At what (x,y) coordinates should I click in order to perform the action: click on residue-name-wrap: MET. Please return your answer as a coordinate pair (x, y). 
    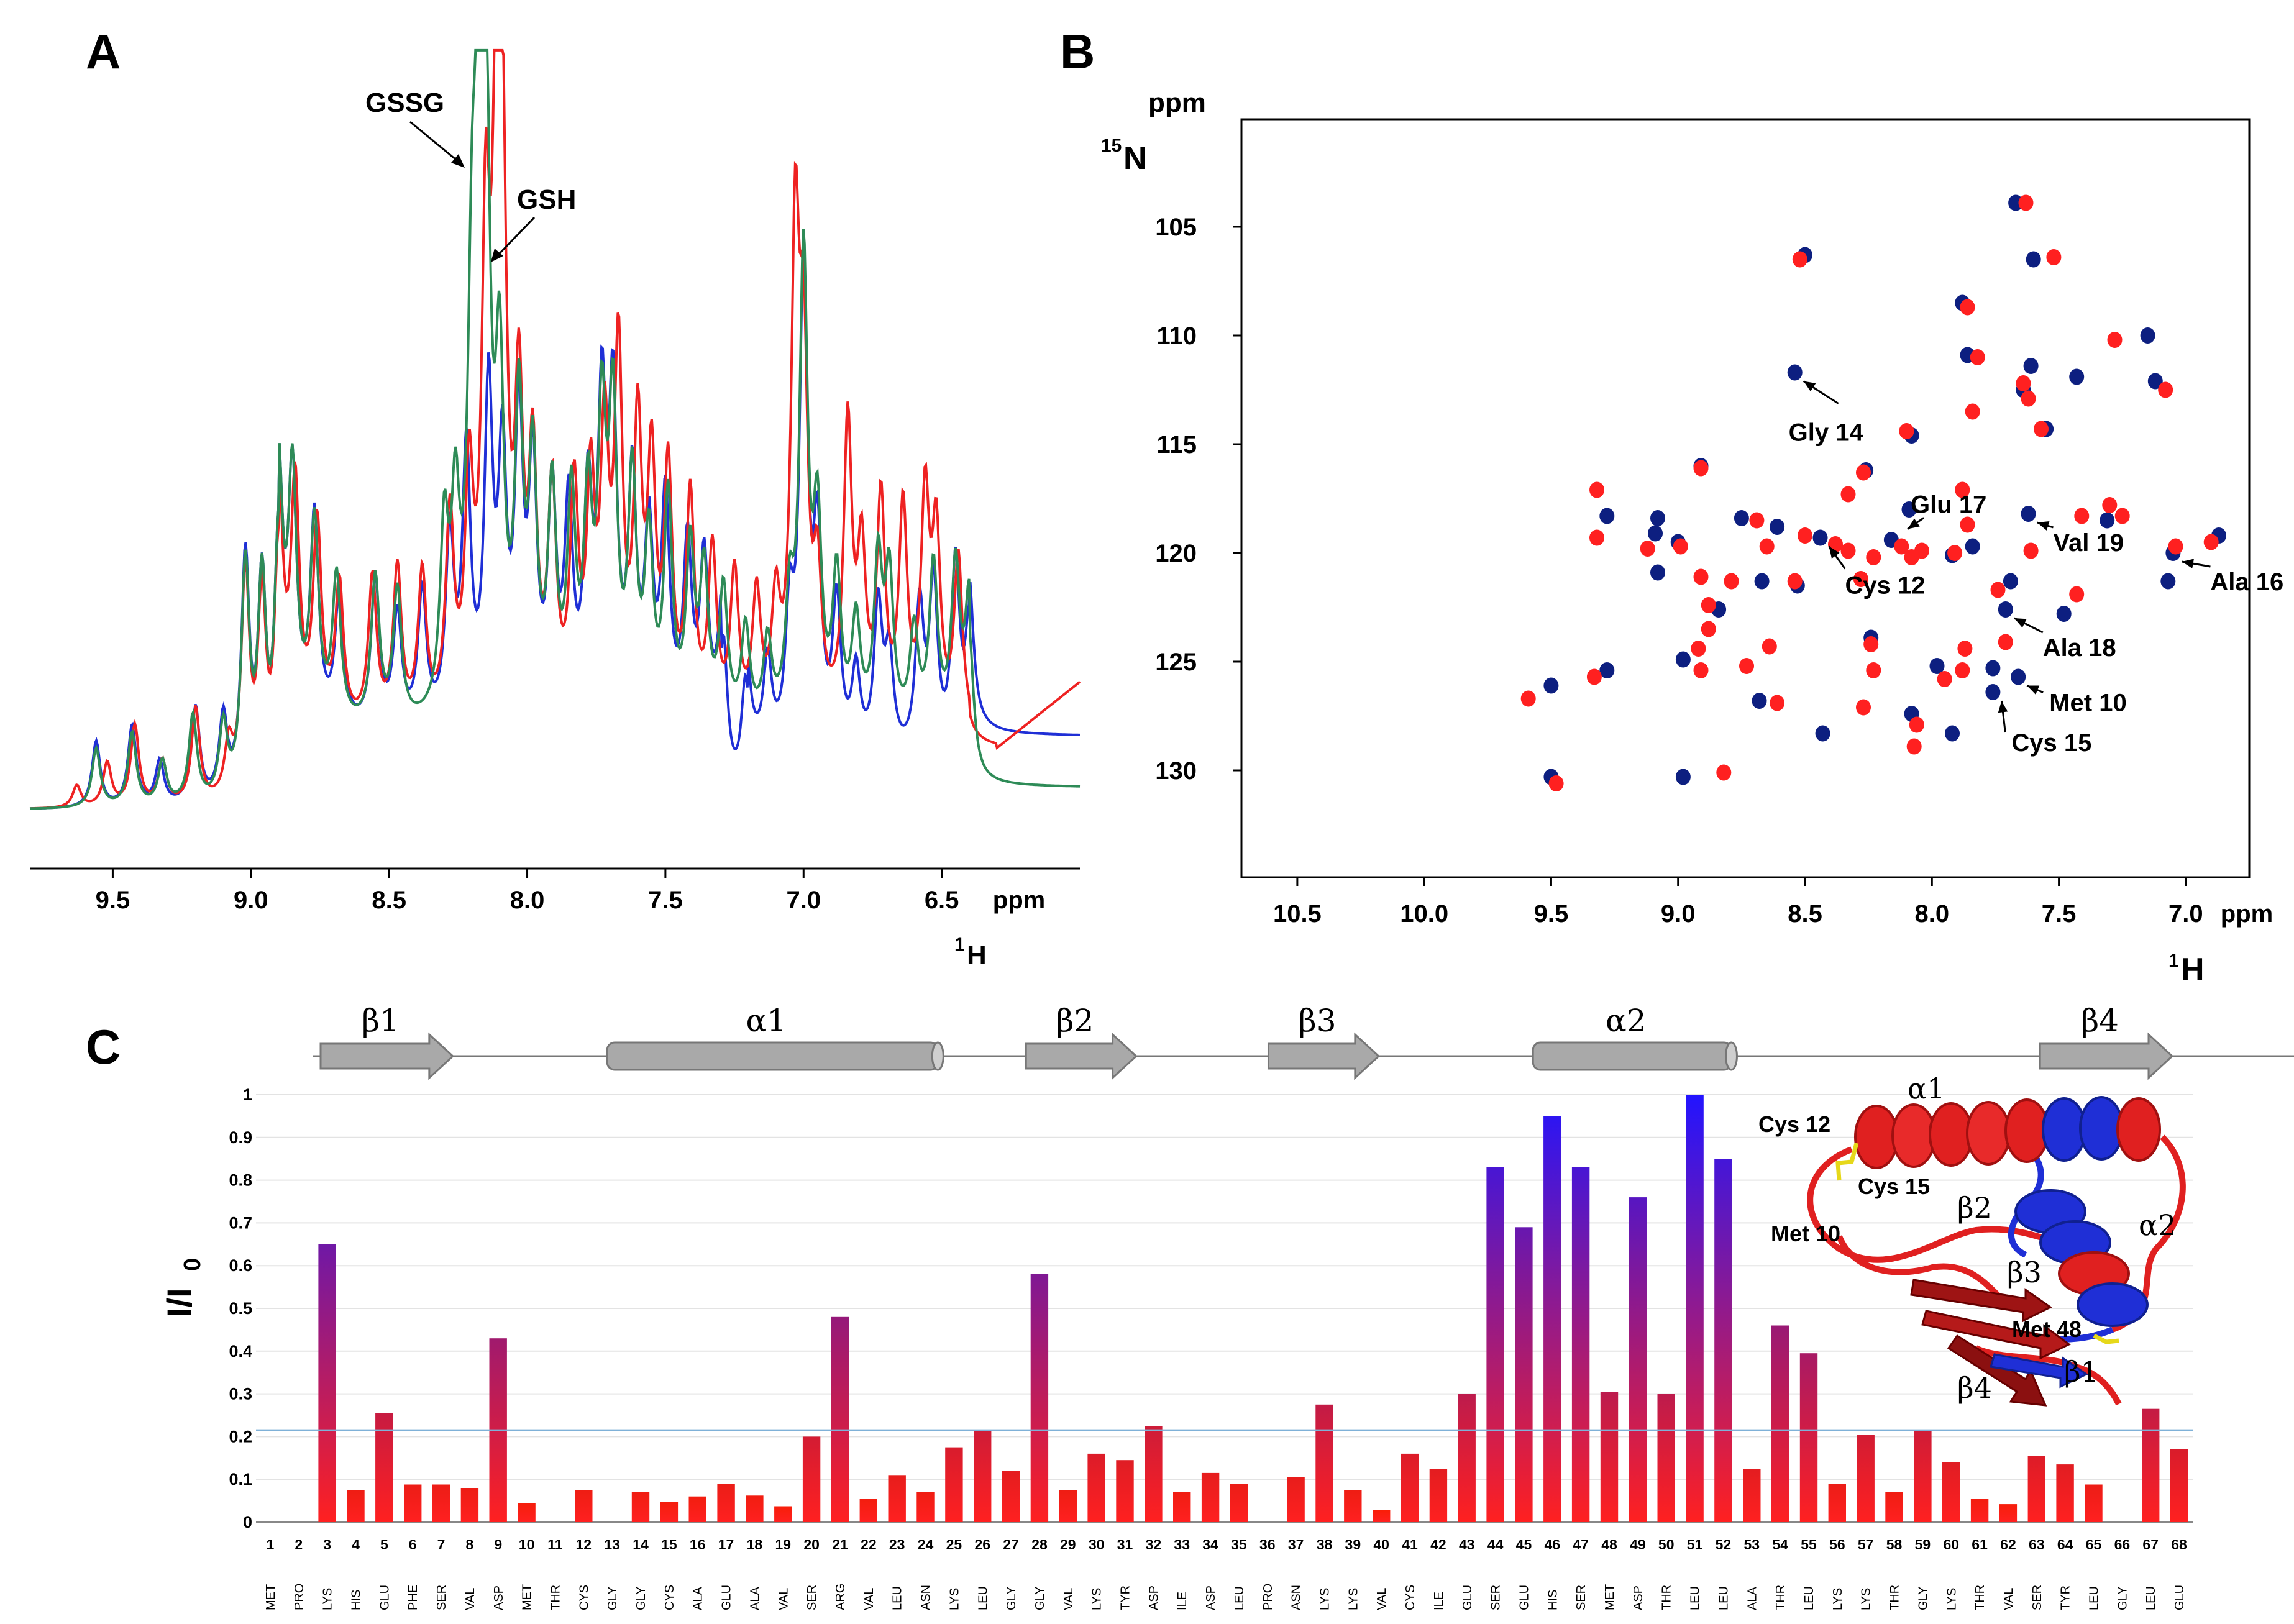
    Looking at the image, I should click on (271, 1597).